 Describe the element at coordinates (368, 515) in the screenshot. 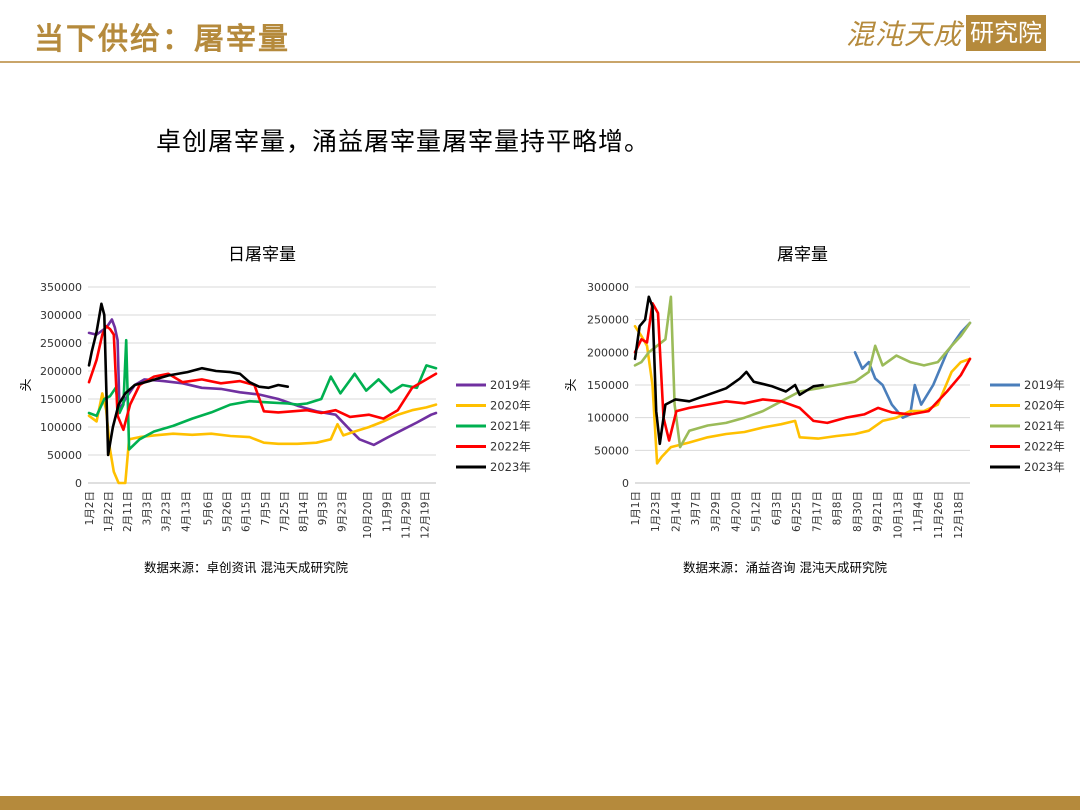

I see `x-tick-label: 10月20日` at that location.